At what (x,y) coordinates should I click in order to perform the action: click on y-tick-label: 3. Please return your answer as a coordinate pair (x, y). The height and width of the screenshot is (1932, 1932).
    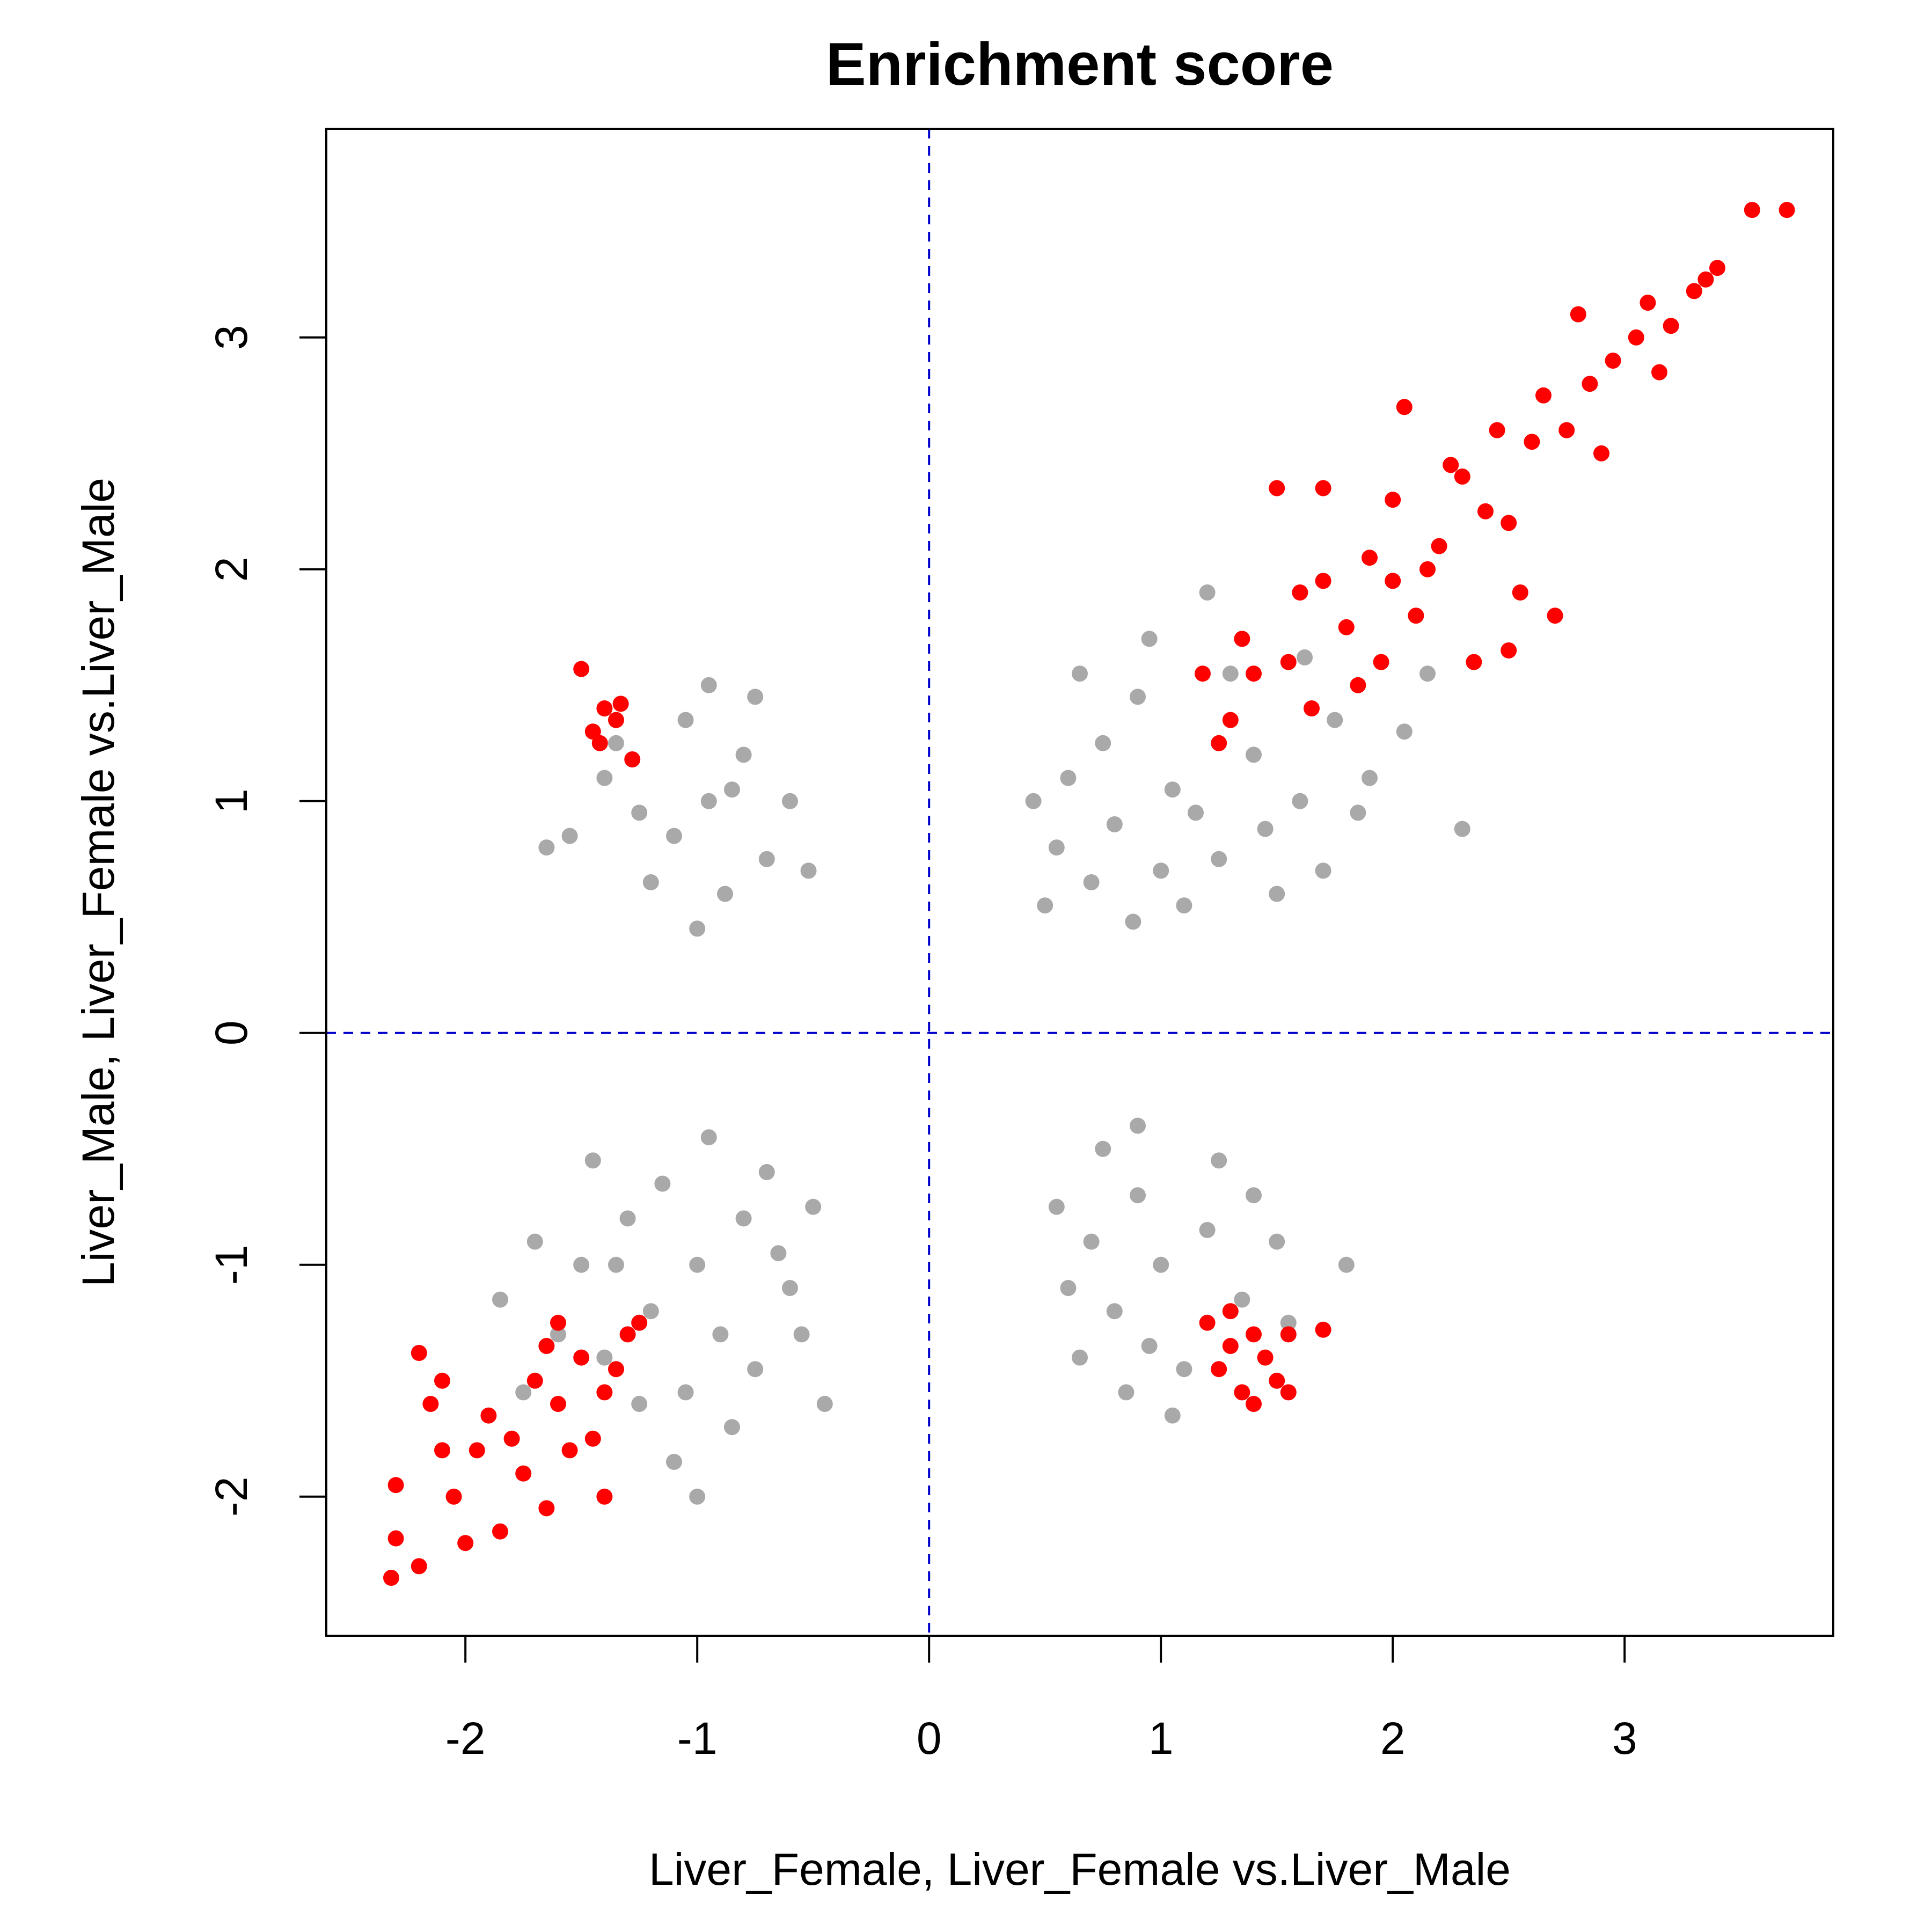
    Looking at the image, I should click on (231, 337).